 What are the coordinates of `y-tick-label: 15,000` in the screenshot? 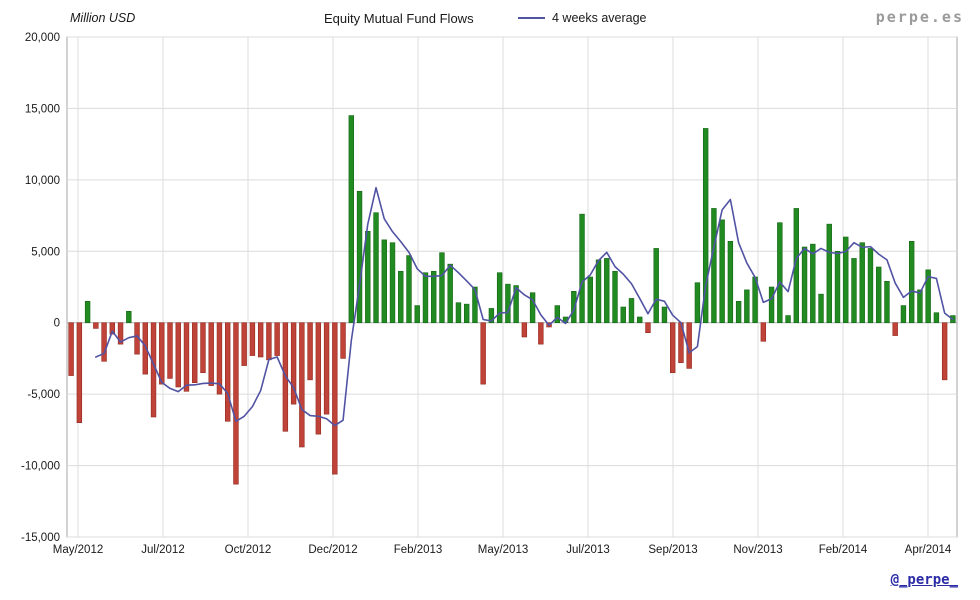 It's located at (42, 109).